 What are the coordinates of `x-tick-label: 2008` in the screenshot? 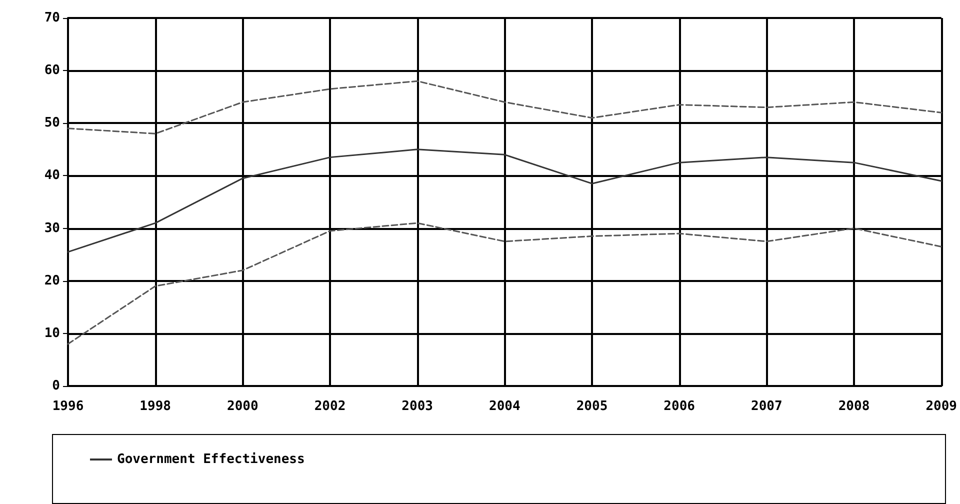 It's located at (854, 406).